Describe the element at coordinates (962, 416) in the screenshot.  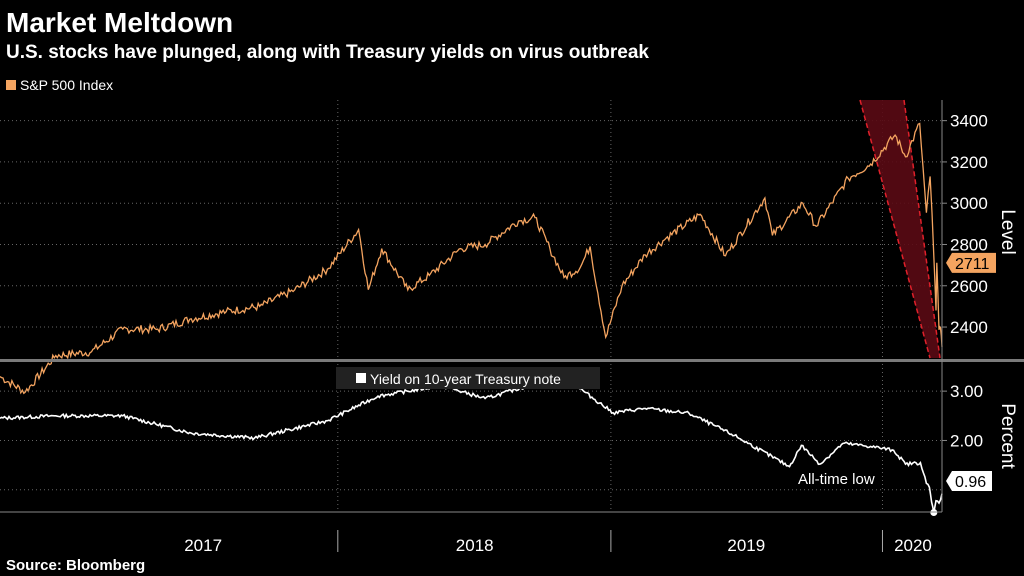
I see `percent-tick-labels: 2.00 3.00` at that location.